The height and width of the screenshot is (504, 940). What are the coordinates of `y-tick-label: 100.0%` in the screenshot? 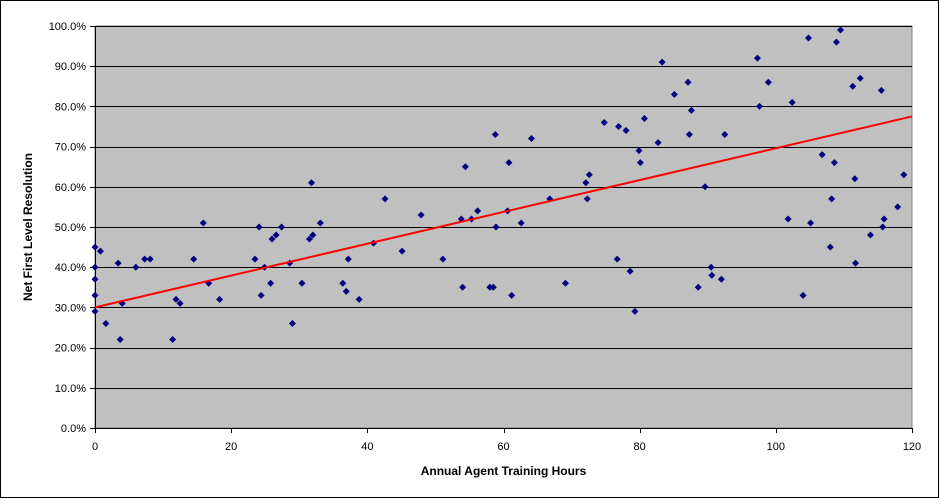 It's located at (68, 27).